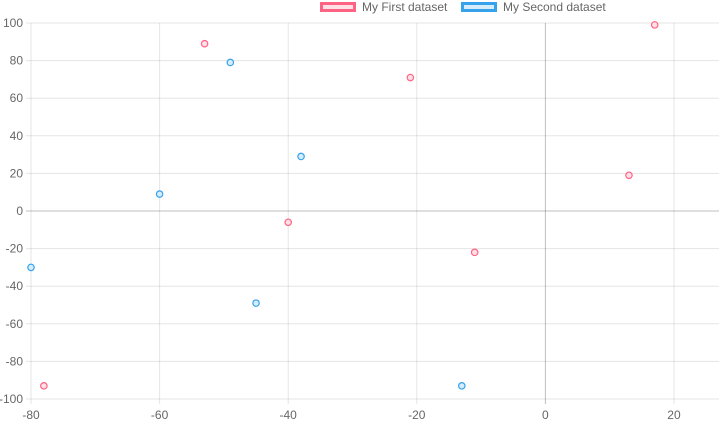  Describe the element at coordinates (289, 415) in the screenshot. I see `x-tick-label: -40` at that location.